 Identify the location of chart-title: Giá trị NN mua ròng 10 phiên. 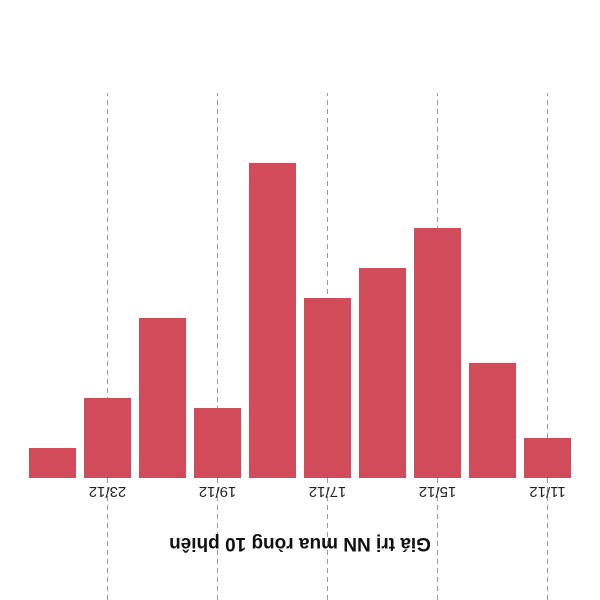
(300, 543).